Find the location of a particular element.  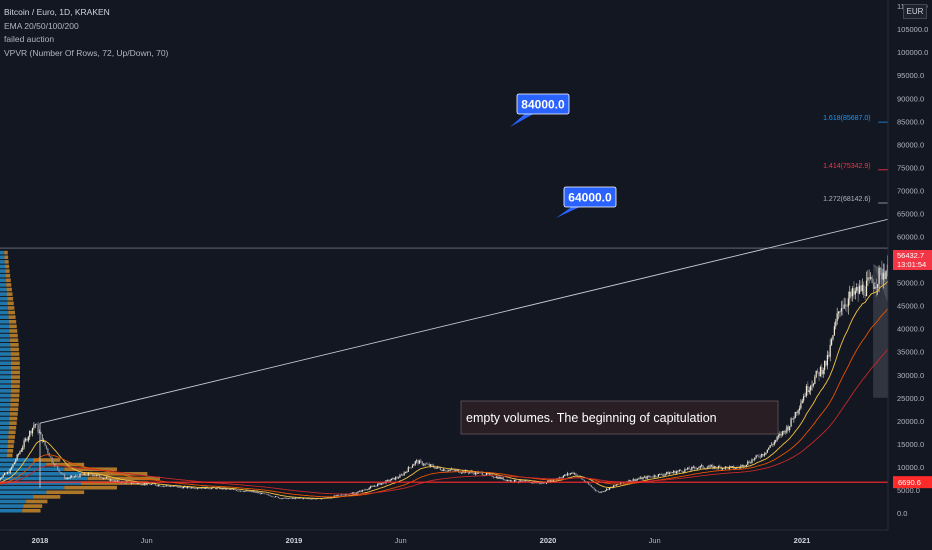

indicator-vpvr: VPVR (Number Of Rows, 72, Up/Down, 70) is located at coordinates (86, 52).